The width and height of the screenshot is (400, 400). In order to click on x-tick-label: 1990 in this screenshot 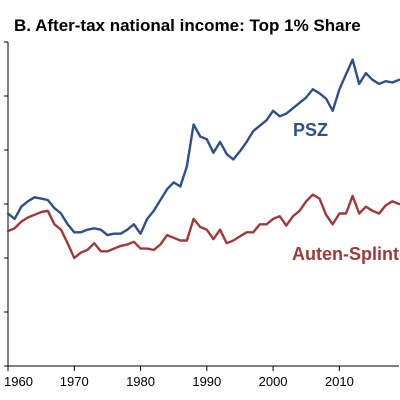, I will do `click(206, 381)`.